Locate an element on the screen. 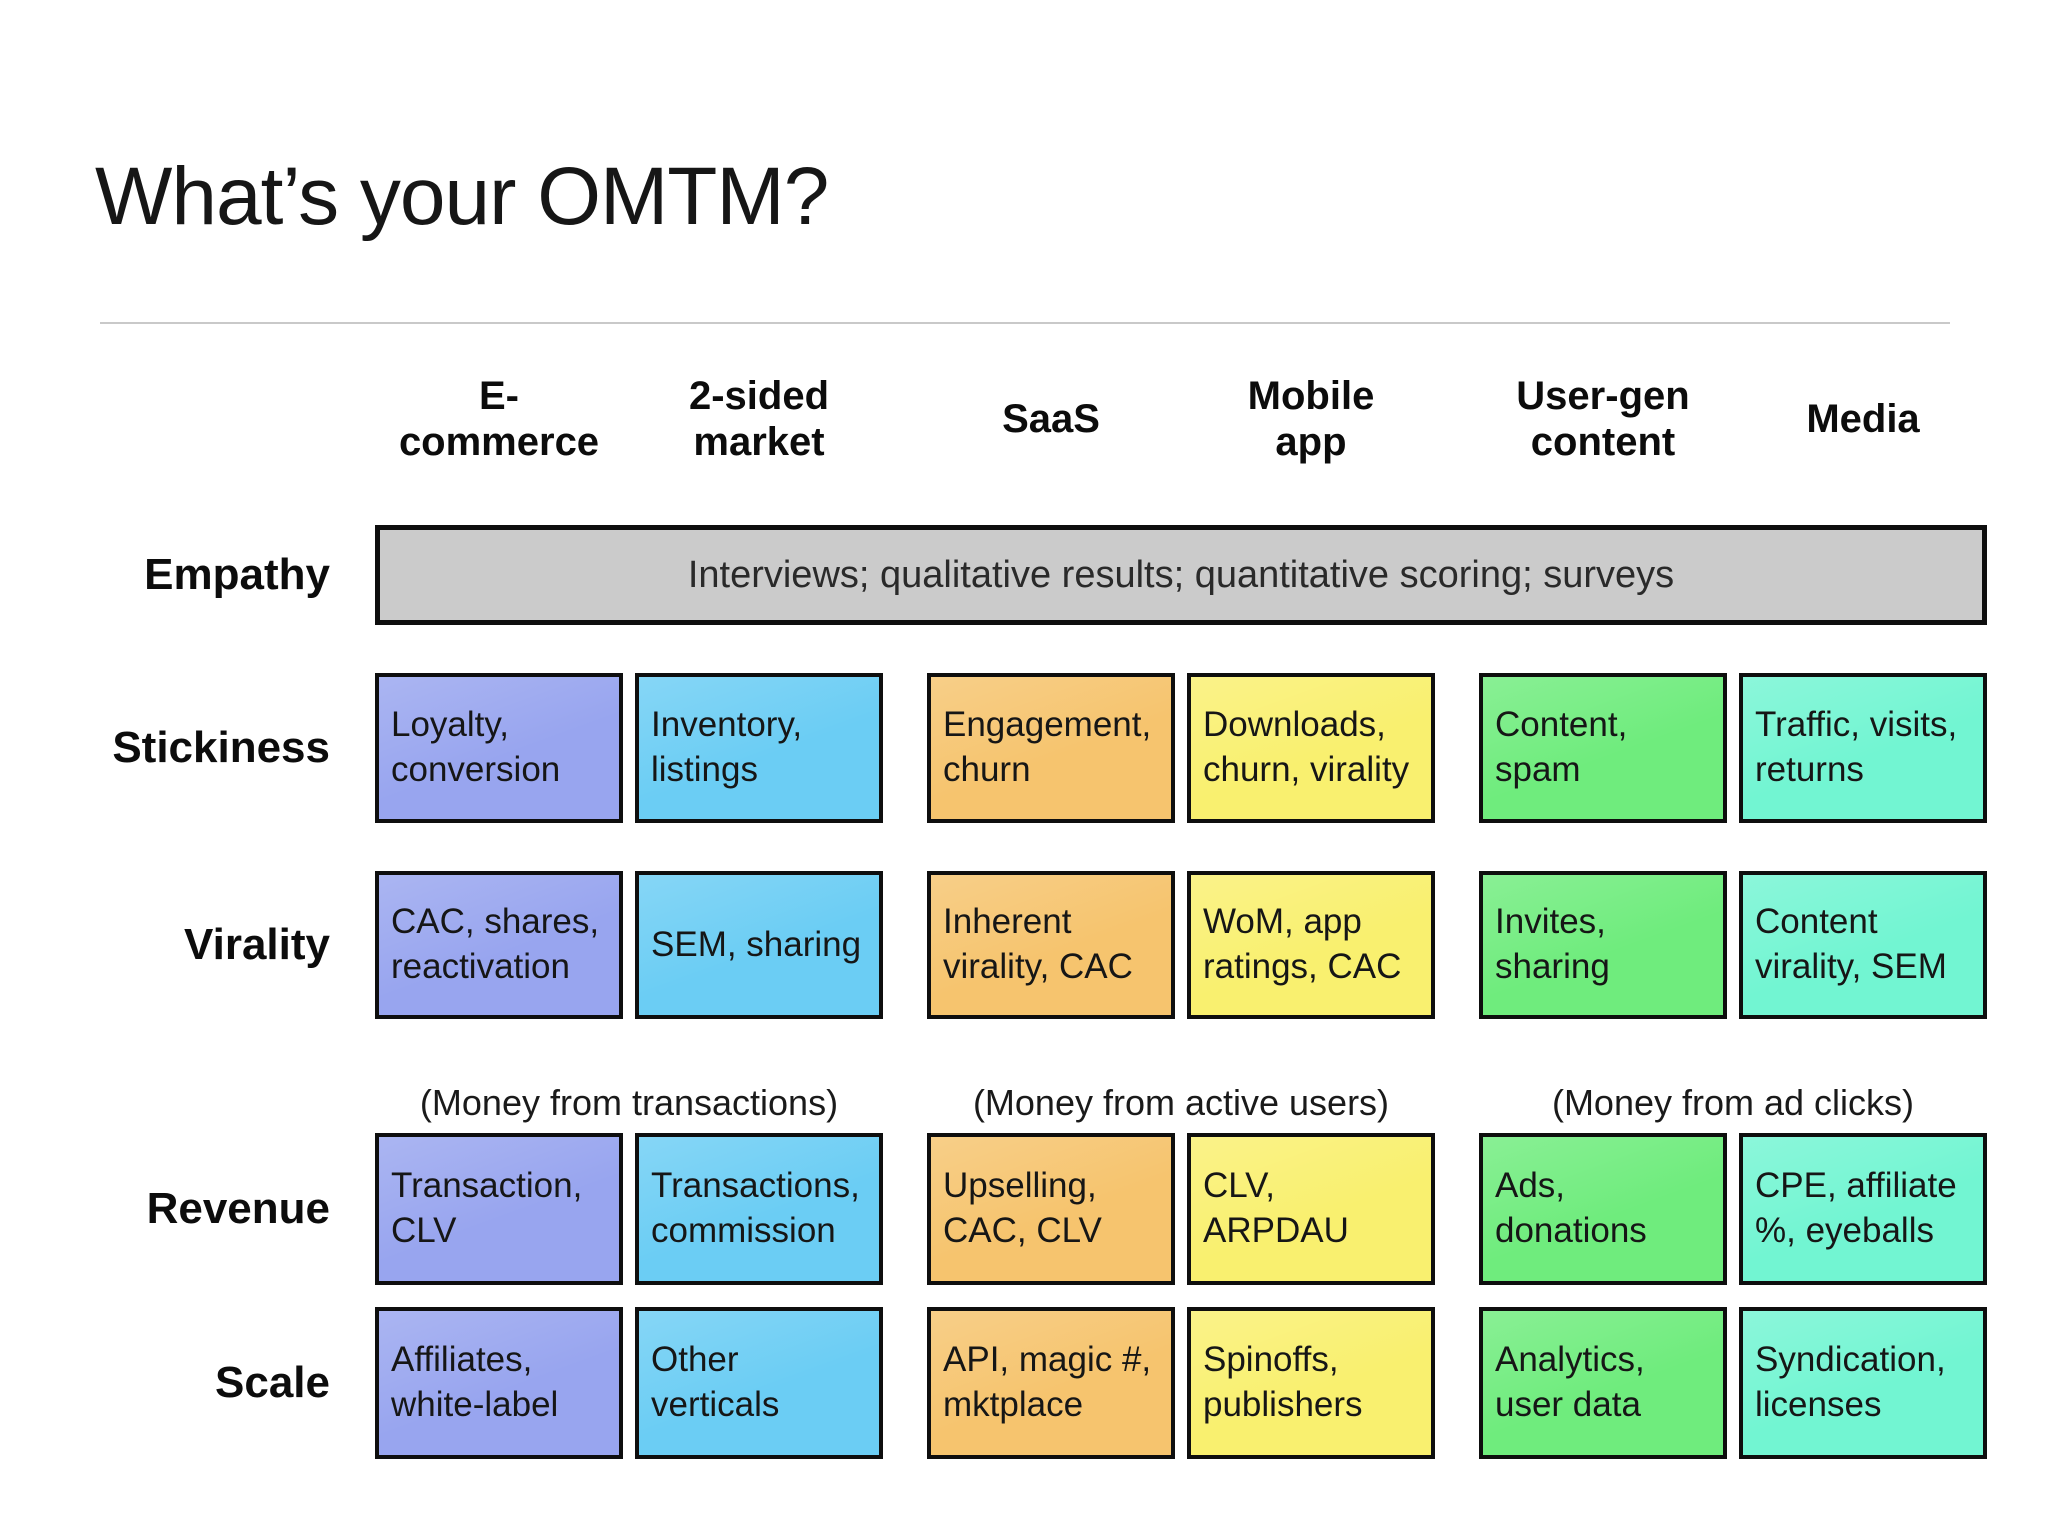  annotation-money-from-active-users: (Money from active users) is located at coordinates (1181, 1102).